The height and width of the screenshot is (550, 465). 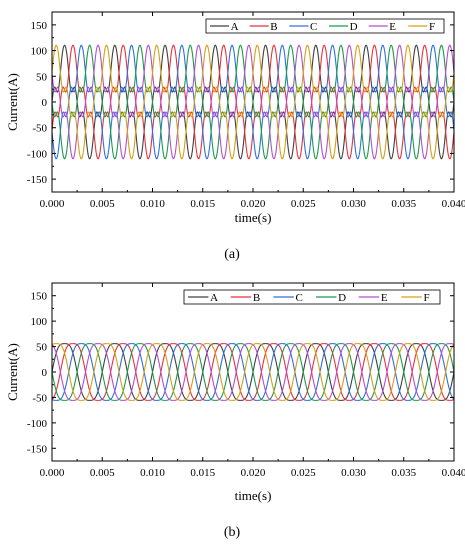 I want to click on series-line-F, so click(x=253, y=372).